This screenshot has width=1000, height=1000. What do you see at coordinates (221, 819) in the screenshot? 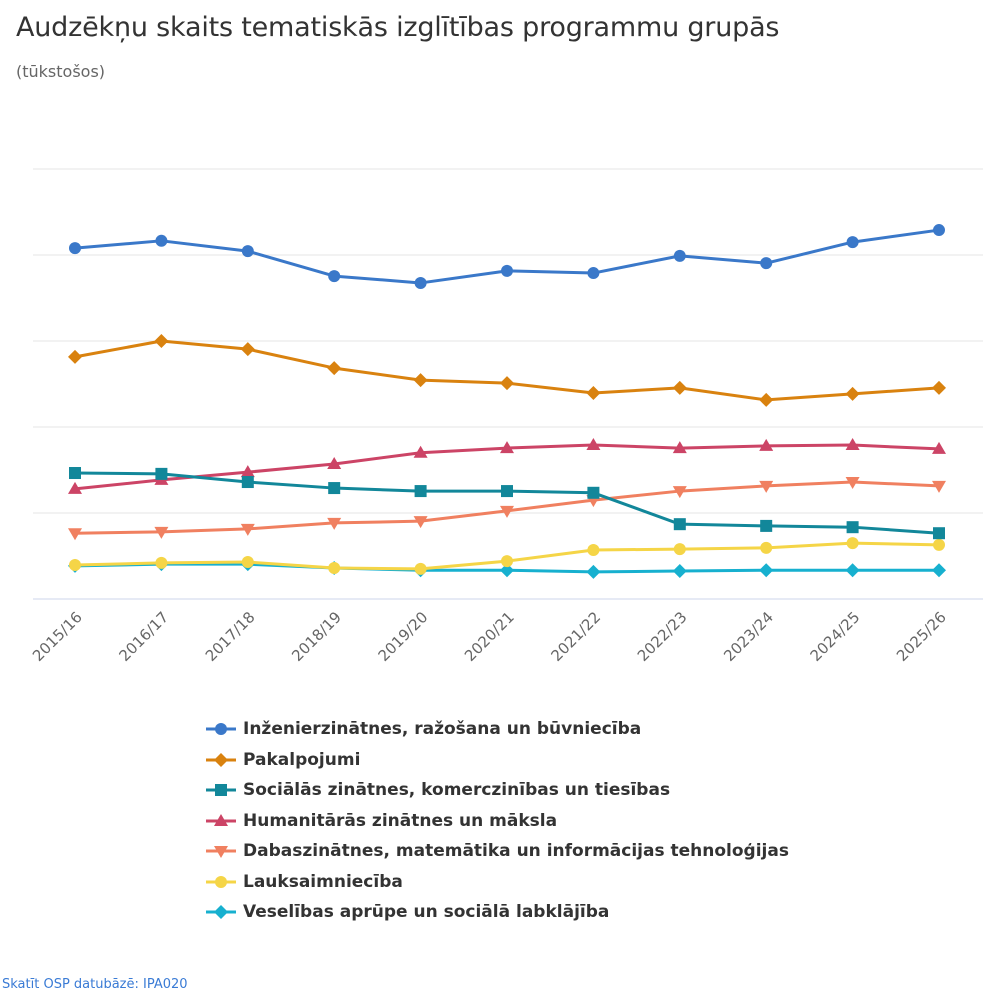
I see `legend-triangle-icon` at bounding box center [221, 819].